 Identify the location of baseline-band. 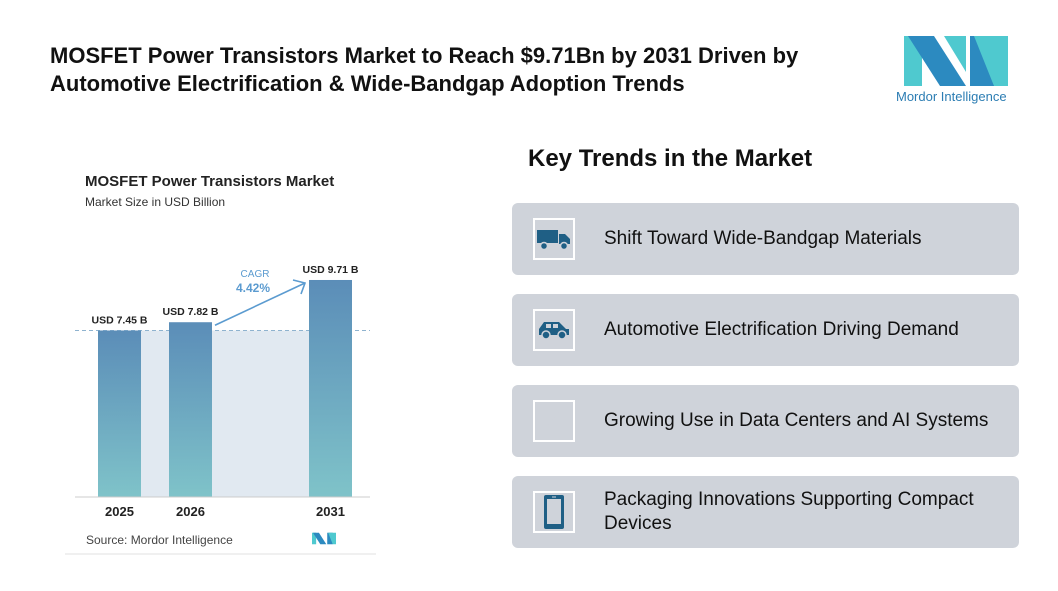
(225, 413).